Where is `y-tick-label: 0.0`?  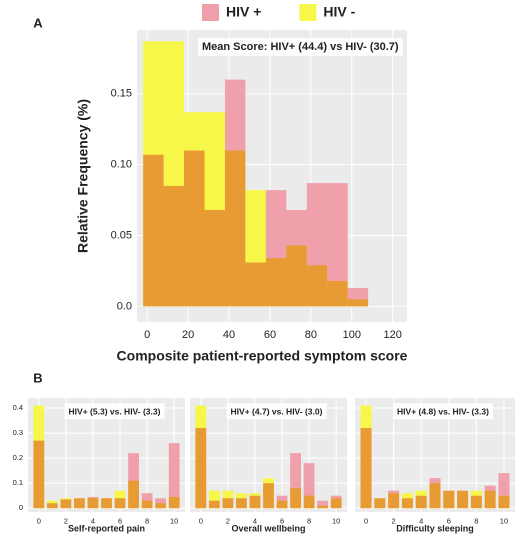
y-tick-label: 0.0 is located at coordinates (124, 306).